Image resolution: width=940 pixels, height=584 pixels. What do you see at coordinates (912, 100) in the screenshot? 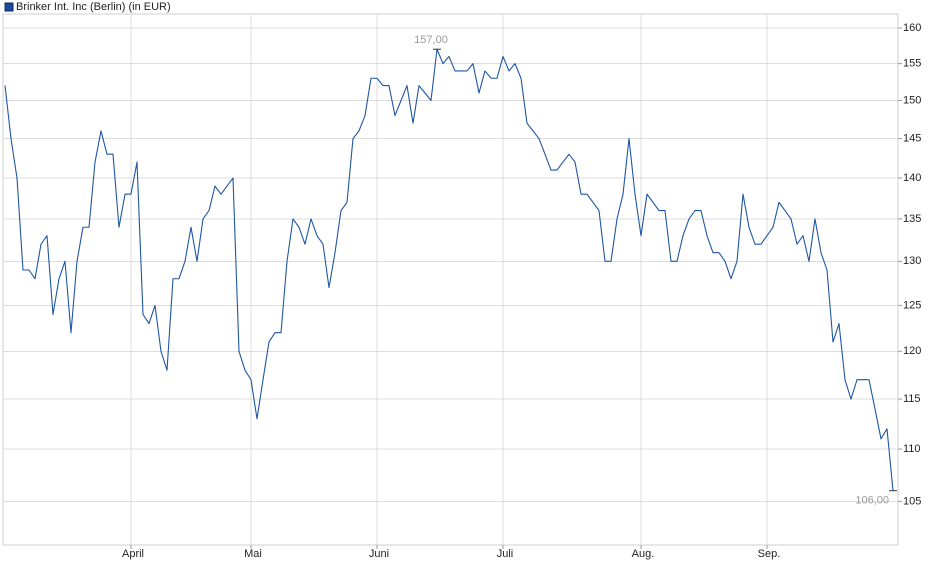
I see `y-tick-label: 150` at bounding box center [912, 100].